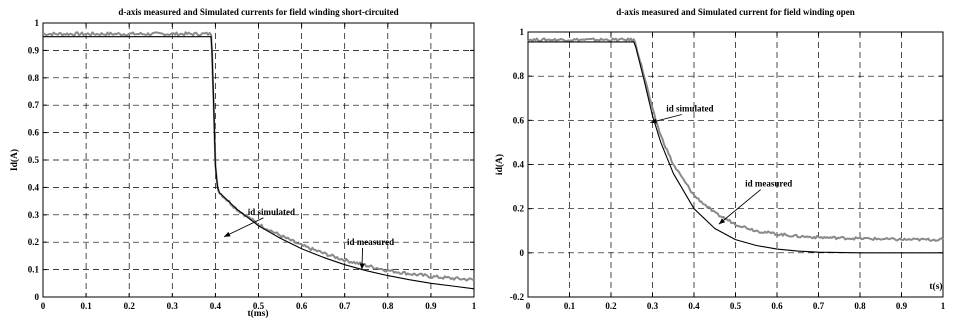 The image size is (955, 322). I want to click on x-axis-label: t(s), so click(935, 286).